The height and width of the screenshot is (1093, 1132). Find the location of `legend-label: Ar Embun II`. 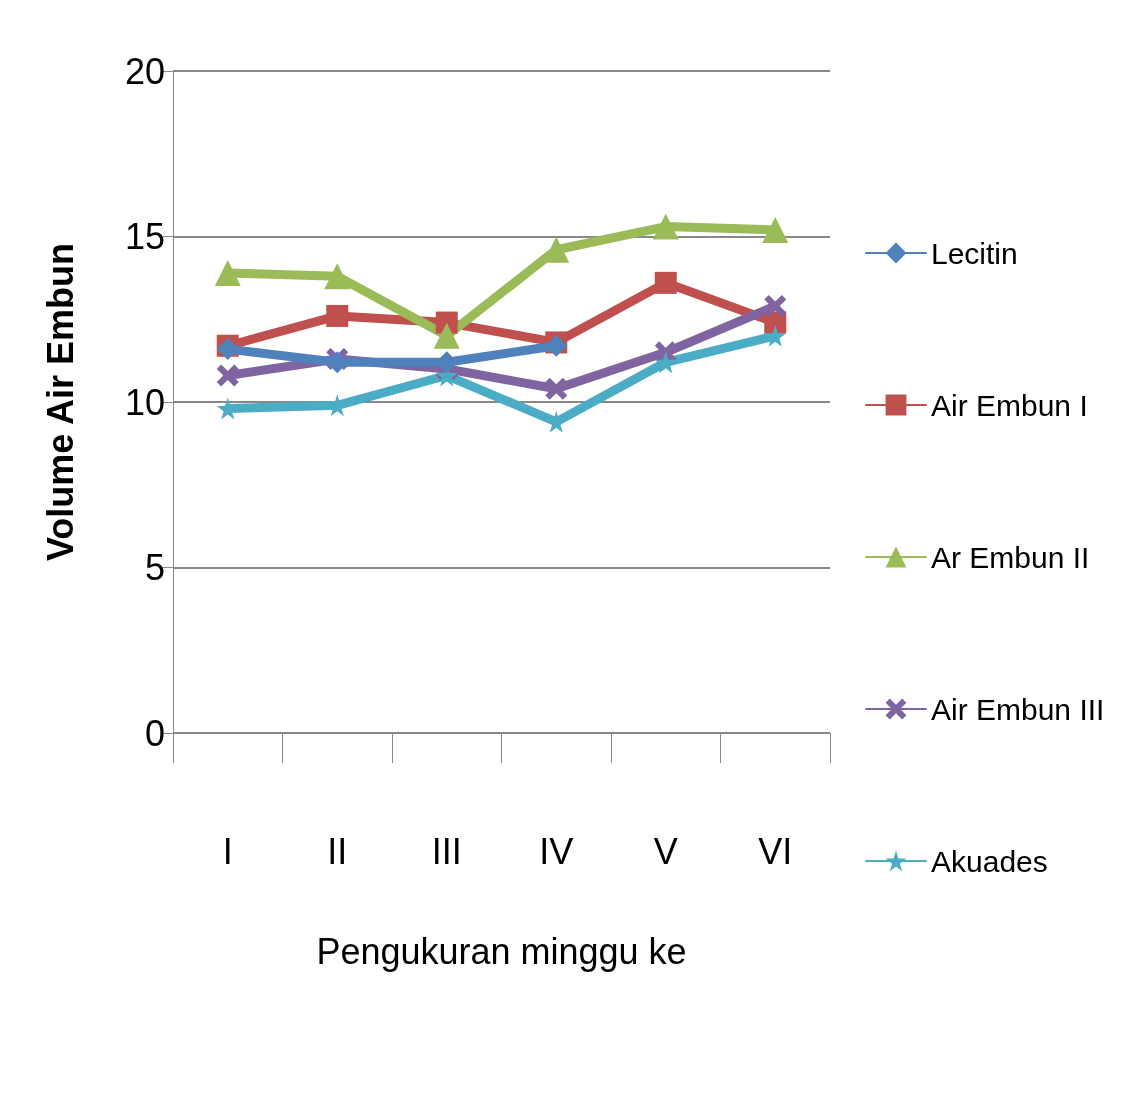

legend-label: Ar Embun II is located at coordinates (1010, 557).